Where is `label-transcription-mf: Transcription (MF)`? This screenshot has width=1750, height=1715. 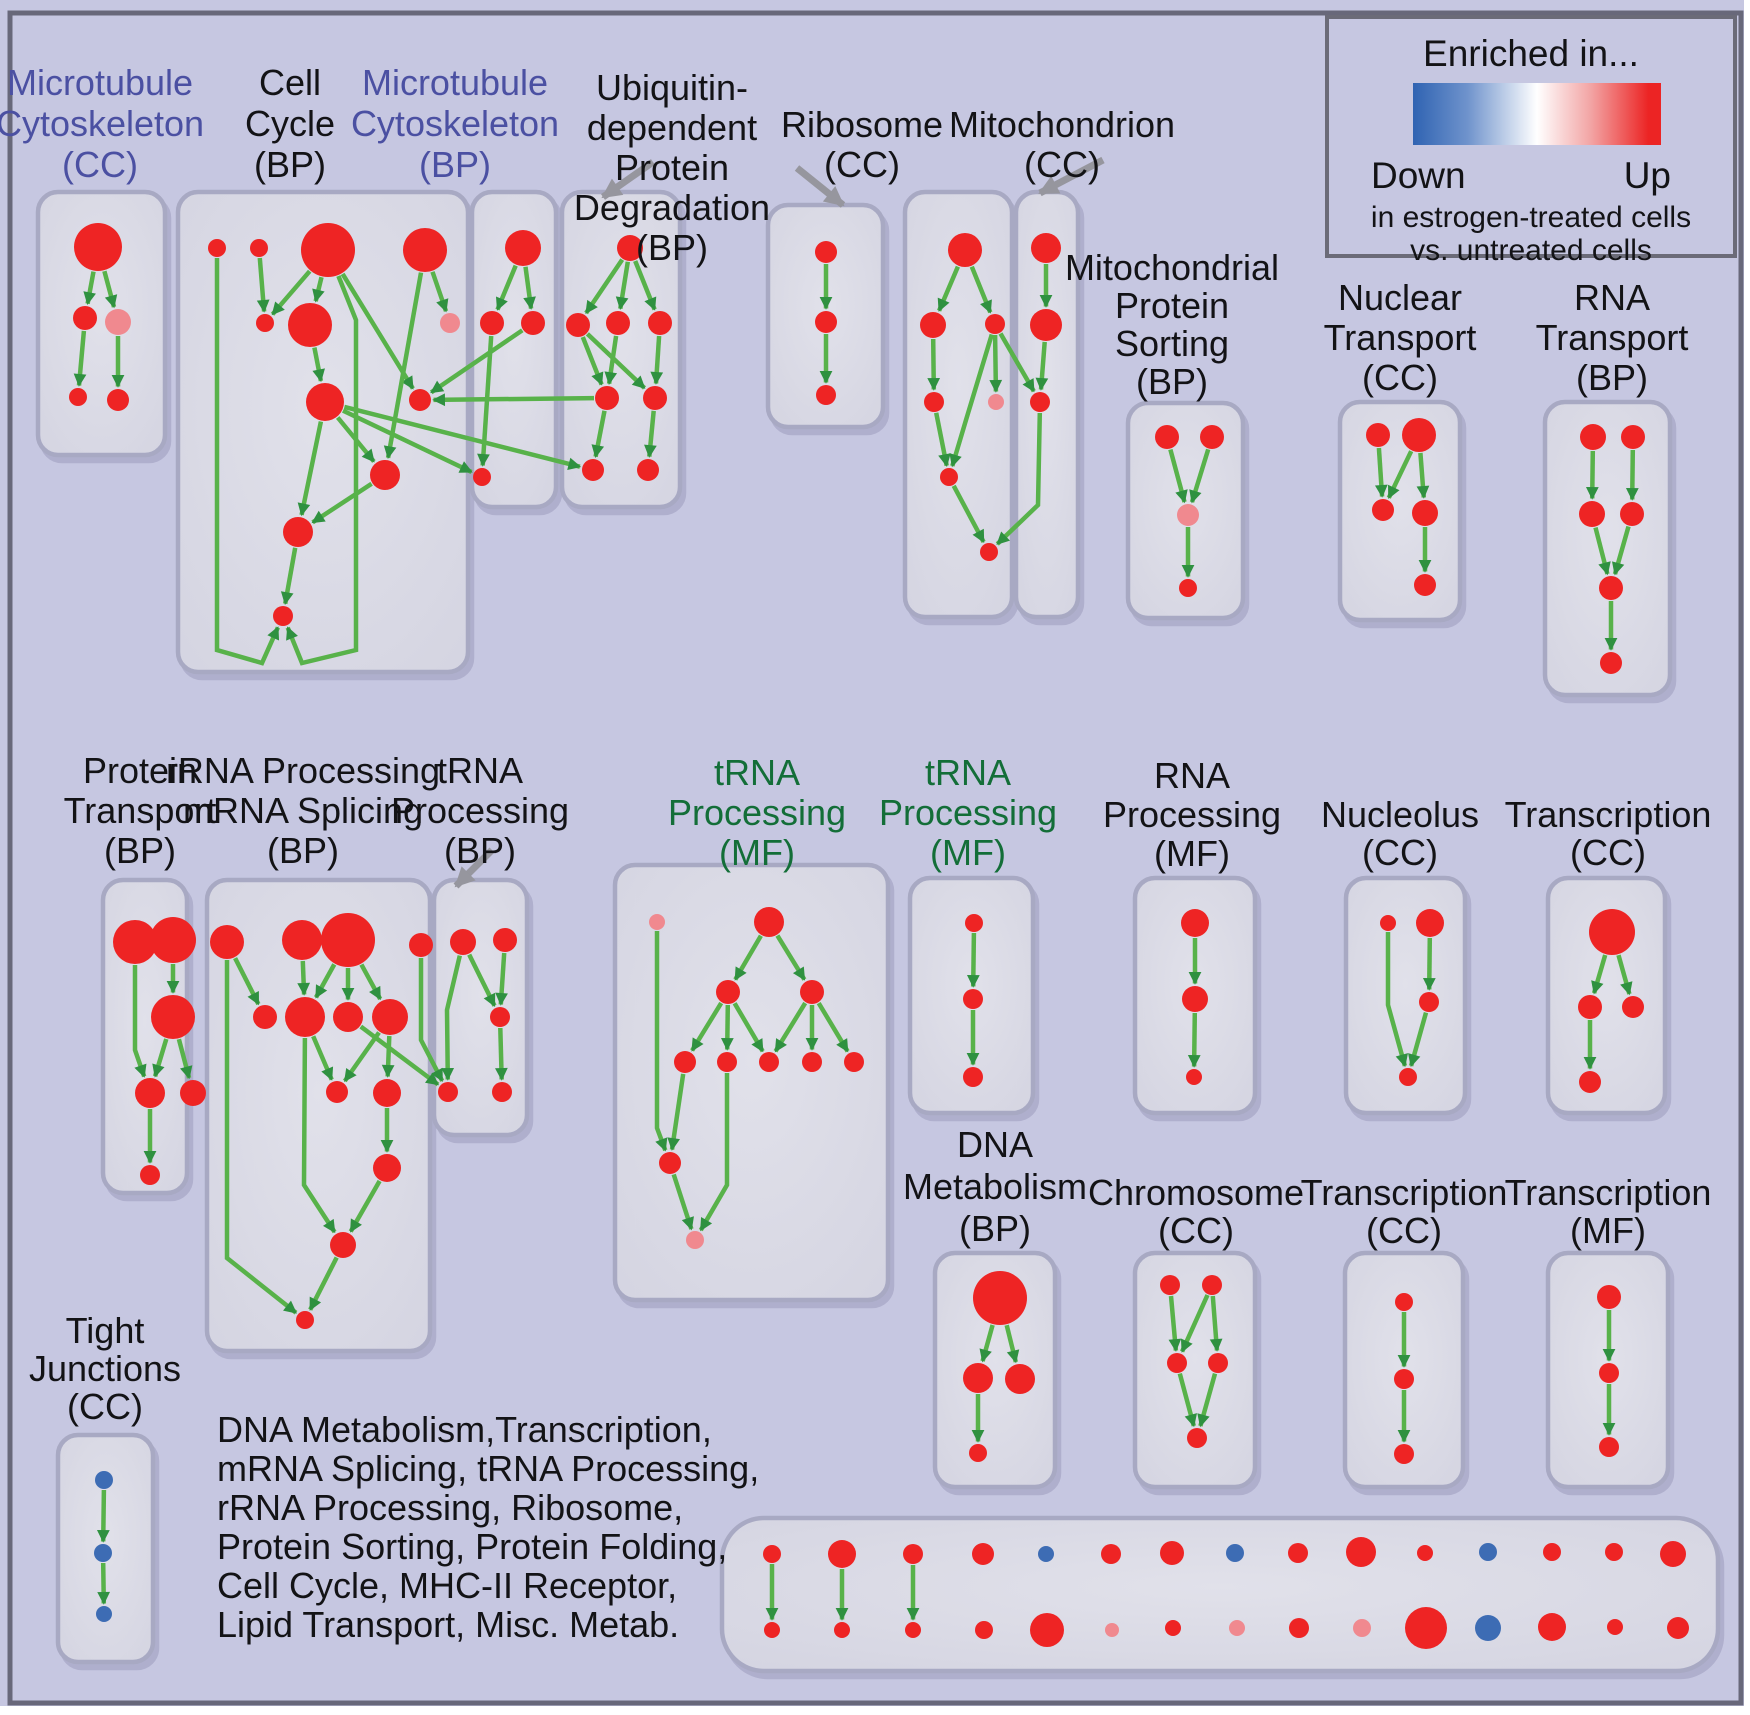
label-transcription-mf: Transcription (MF) is located at coordinates (1608, 1211).